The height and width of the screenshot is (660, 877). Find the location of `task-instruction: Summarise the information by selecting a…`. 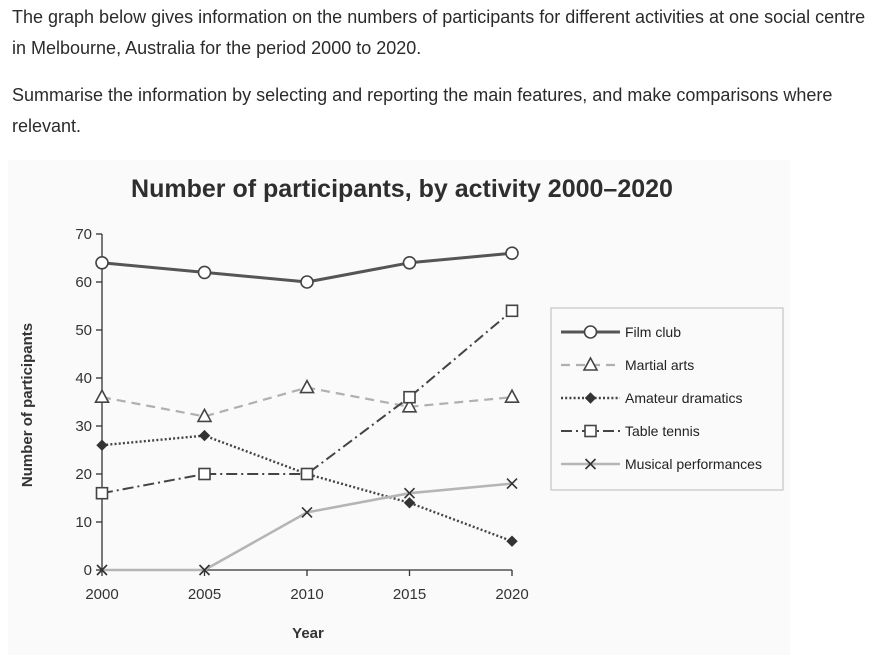

task-instruction: Summarise the information by selecting a… is located at coordinates (422, 110).